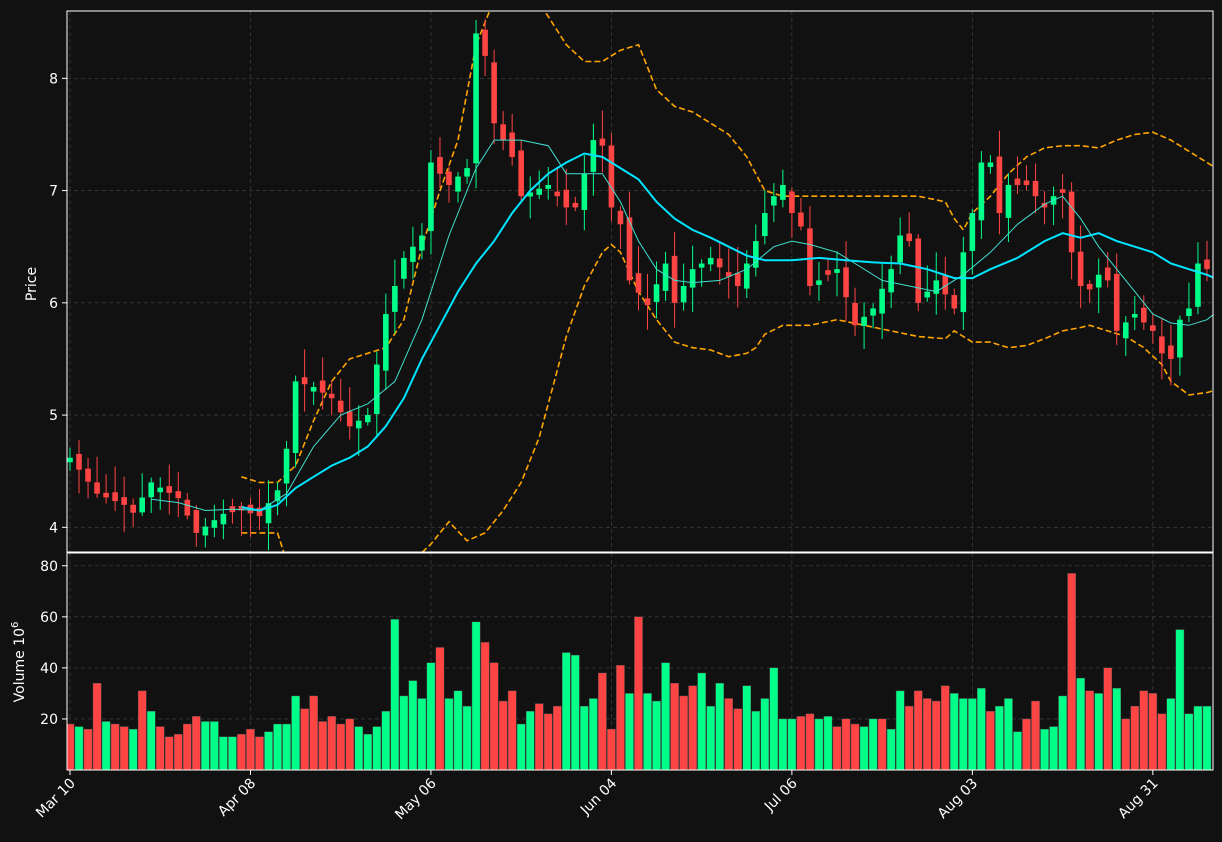  What do you see at coordinates (53, 304) in the screenshot?
I see `price-tick-label: 6` at bounding box center [53, 304].